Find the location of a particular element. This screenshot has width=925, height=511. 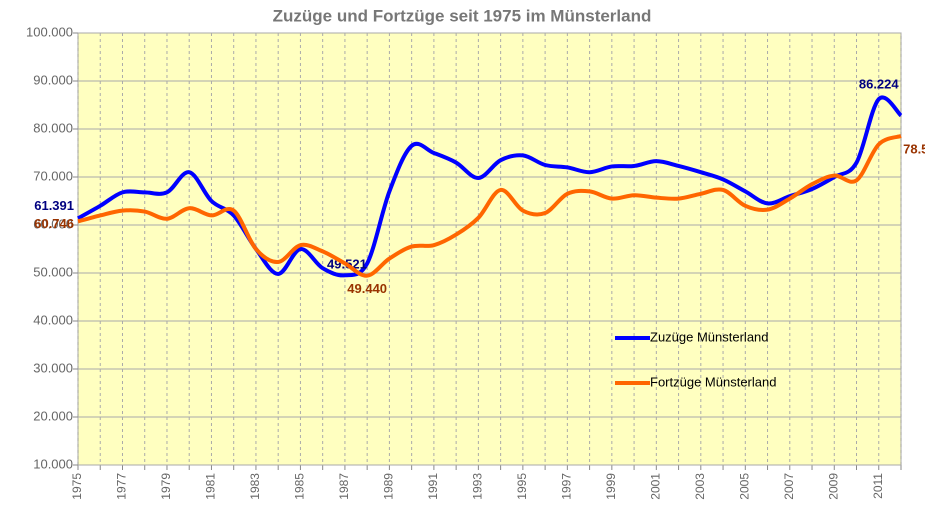

x-tick-label: 1981 is located at coordinates (211, 486).